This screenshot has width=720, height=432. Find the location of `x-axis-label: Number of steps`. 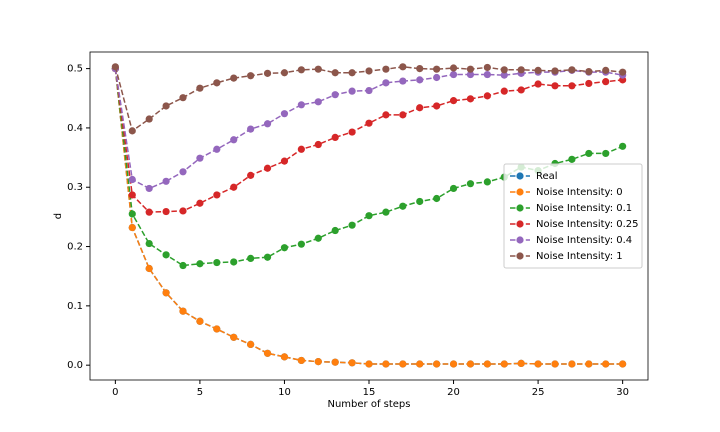

x-axis-label: Number of steps is located at coordinates (368, 404).